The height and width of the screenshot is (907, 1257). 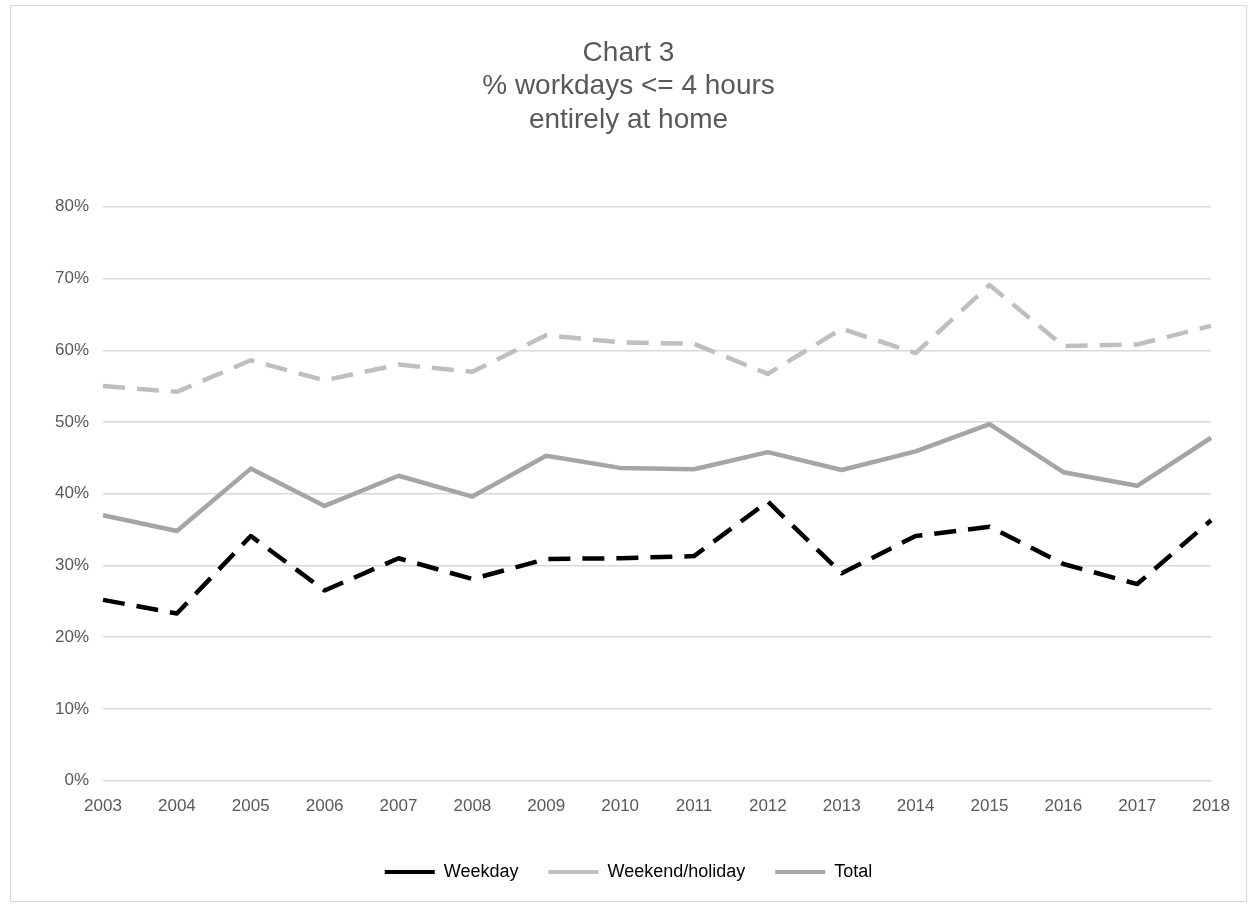 What do you see at coordinates (72, 565) in the screenshot?
I see `y-tick-label: 30%` at bounding box center [72, 565].